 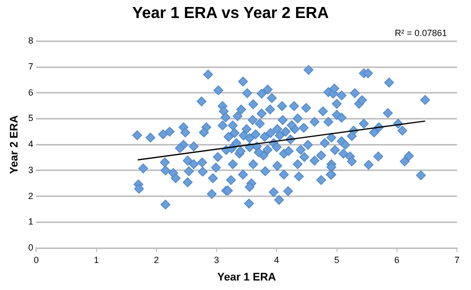 I want to click on y-tick-label: 2, so click(x=31, y=195).